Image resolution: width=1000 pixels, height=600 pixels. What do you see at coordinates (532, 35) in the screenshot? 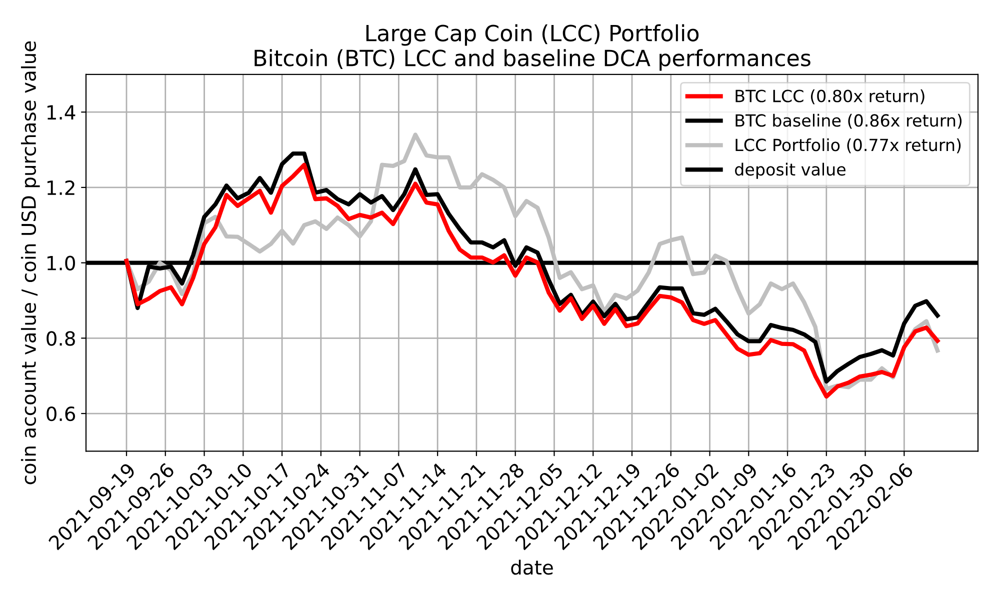
I see `chart-title: Large Cap Coin (LCC) Portfolio` at bounding box center [532, 35].